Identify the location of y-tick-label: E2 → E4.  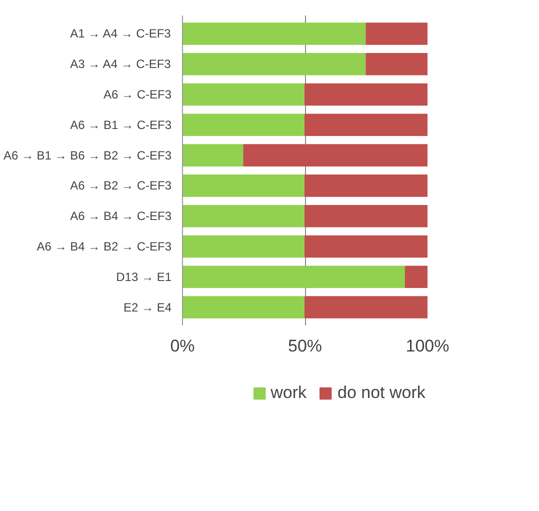
(147, 307).